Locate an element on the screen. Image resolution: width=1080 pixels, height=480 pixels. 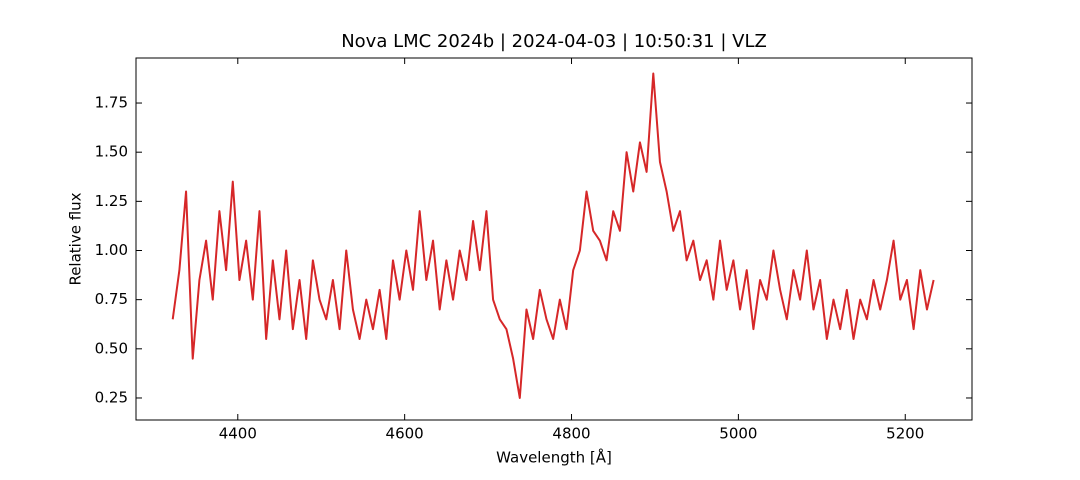
y-tick-label: 0.75 is located at coordinates (111, 299).